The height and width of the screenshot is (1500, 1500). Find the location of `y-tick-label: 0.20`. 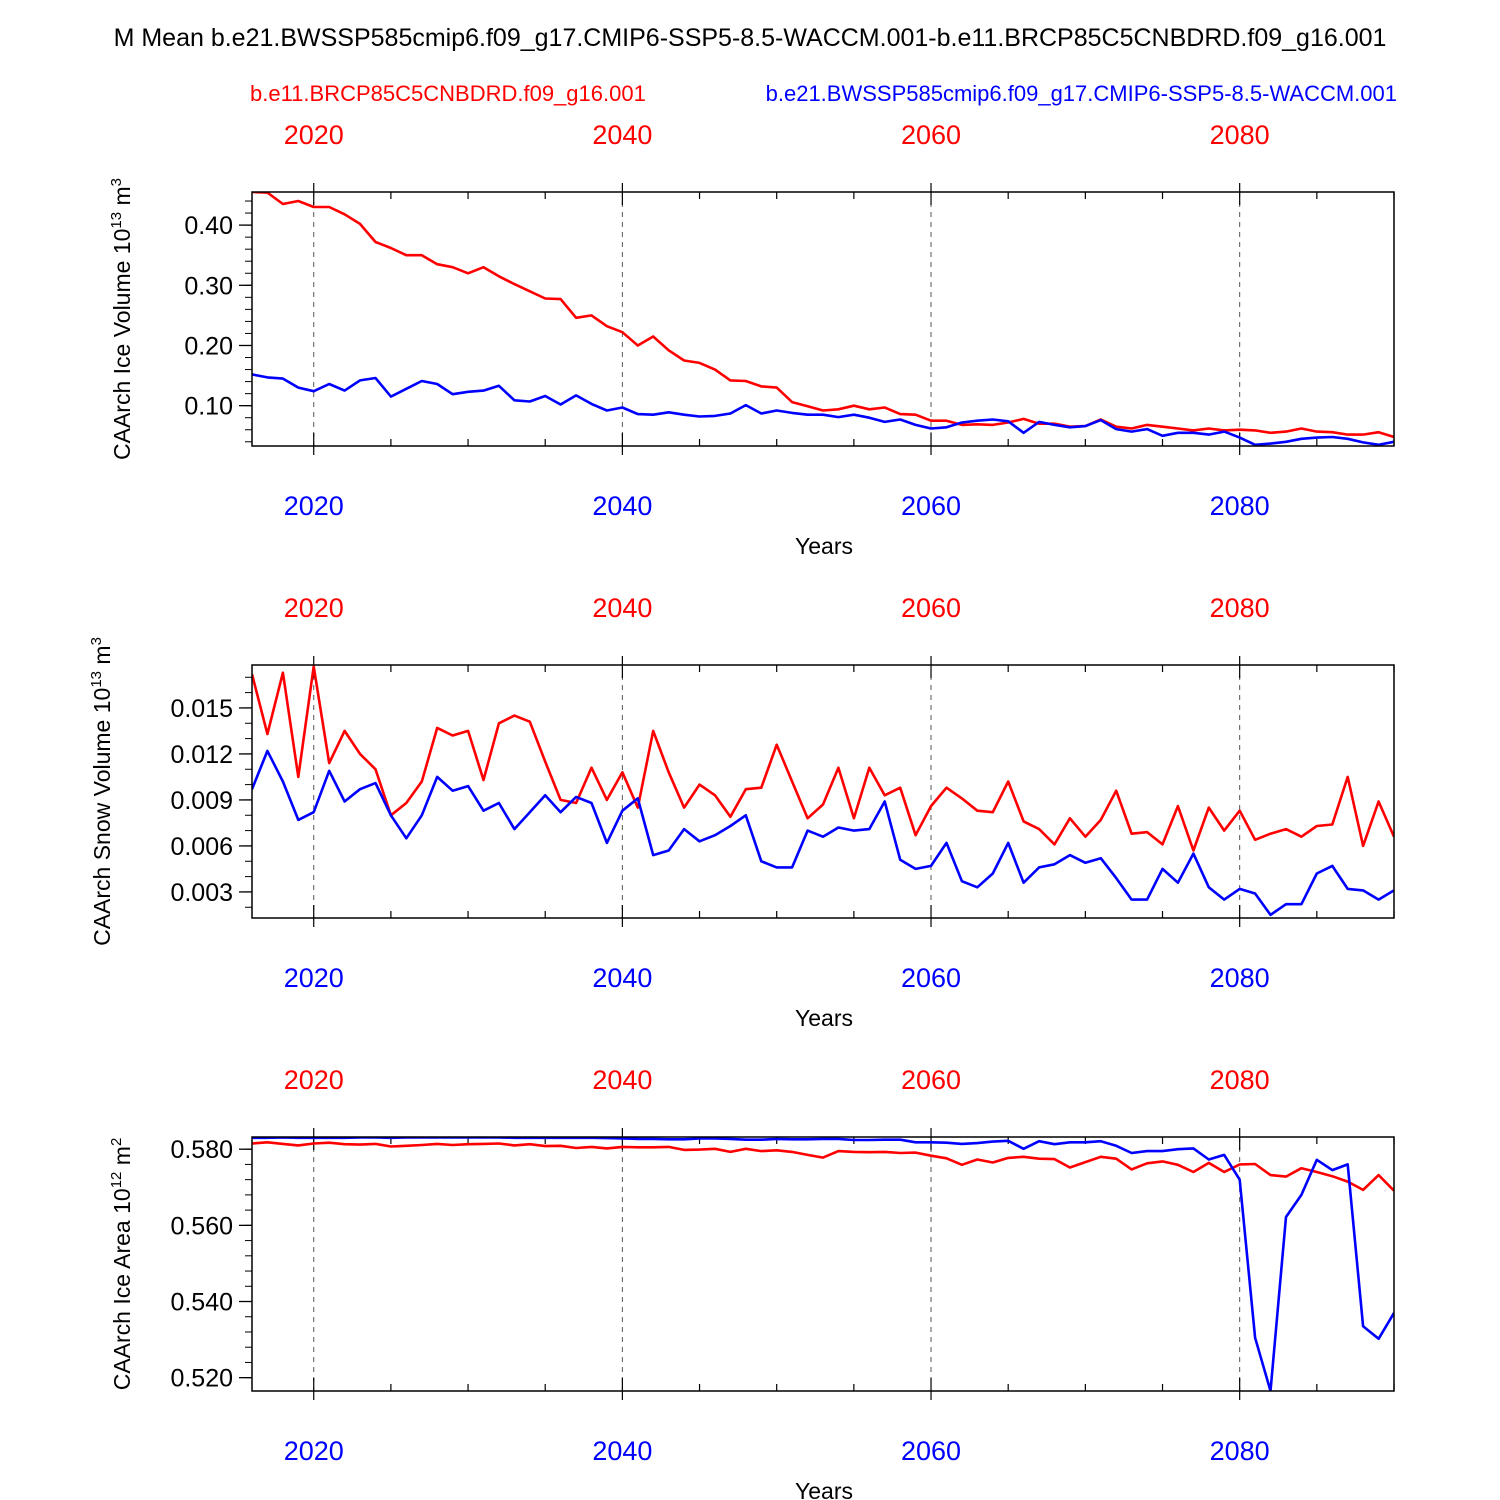

y-tick-label: 0.20 is located at coordinates (208, 346).